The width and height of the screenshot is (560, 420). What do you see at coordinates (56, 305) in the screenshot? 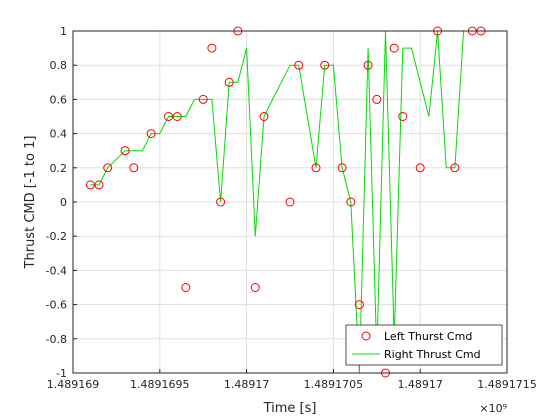
I see `y-tick-label: -0.6` at bounding box center [56, 305].